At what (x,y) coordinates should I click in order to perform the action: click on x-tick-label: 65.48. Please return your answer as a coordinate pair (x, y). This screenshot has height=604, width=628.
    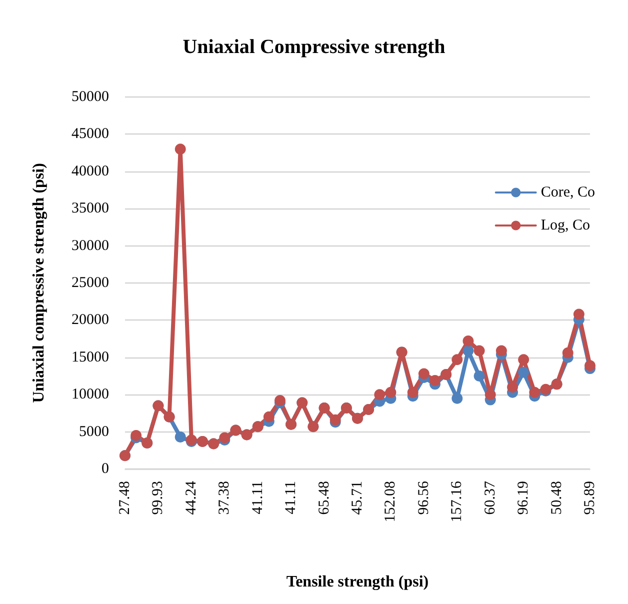
    Looking at the image, I should click on (324, 498).